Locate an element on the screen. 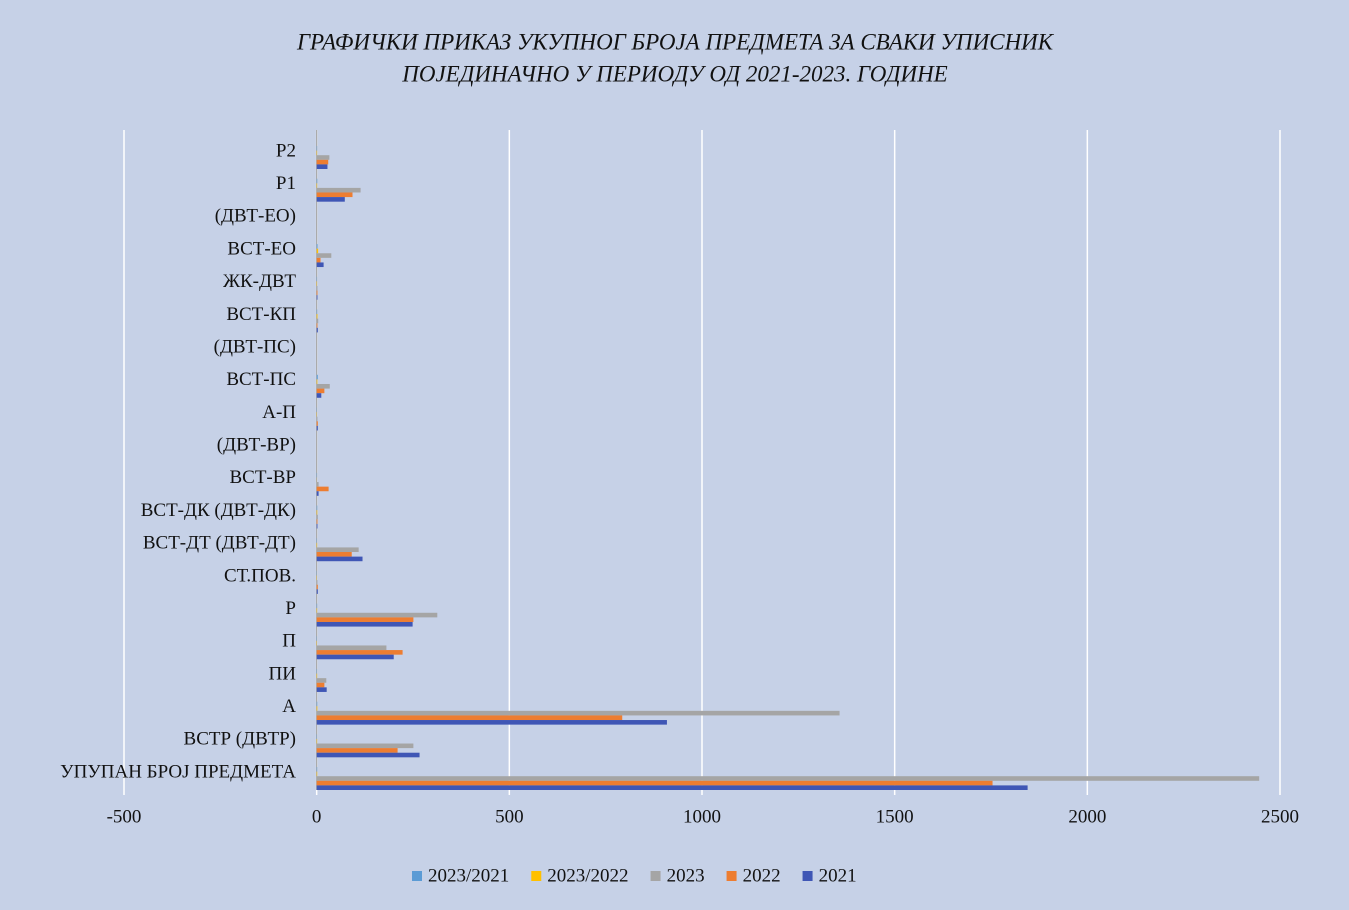 Image resolution: width=1349 pixels, height=910 pixels. x-tick-label: -500 is located at coordinates (124, 816).